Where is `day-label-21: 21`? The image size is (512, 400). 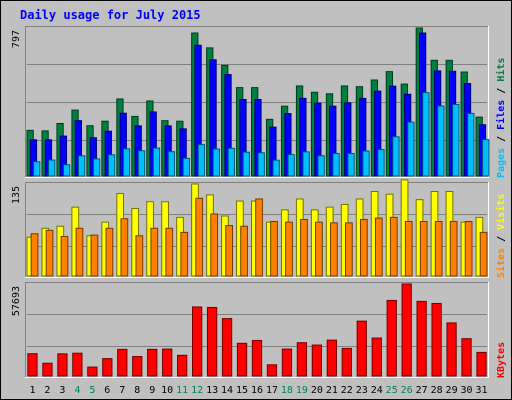
day-label-21: 21 is located at coordinates (332, 390).